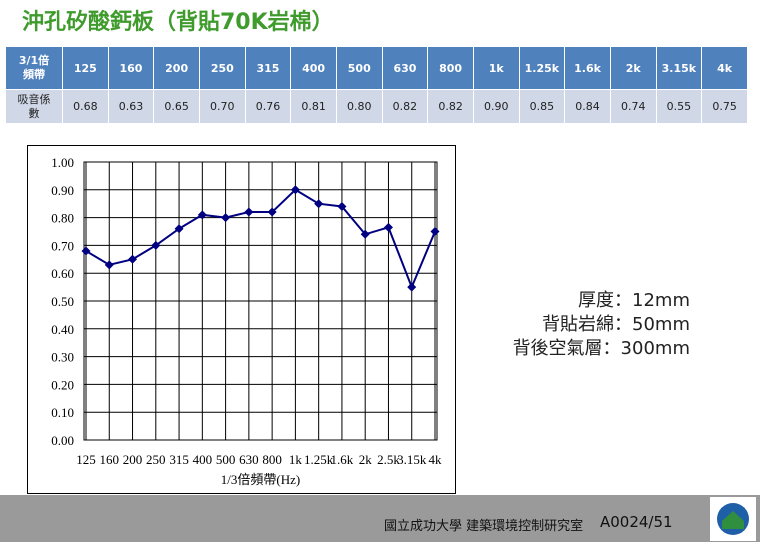 This screenshot has height=542, width=760. Describe the element at coordinates (226, 459) in the screenshot. I see `x-tick-label: 500` at that location.